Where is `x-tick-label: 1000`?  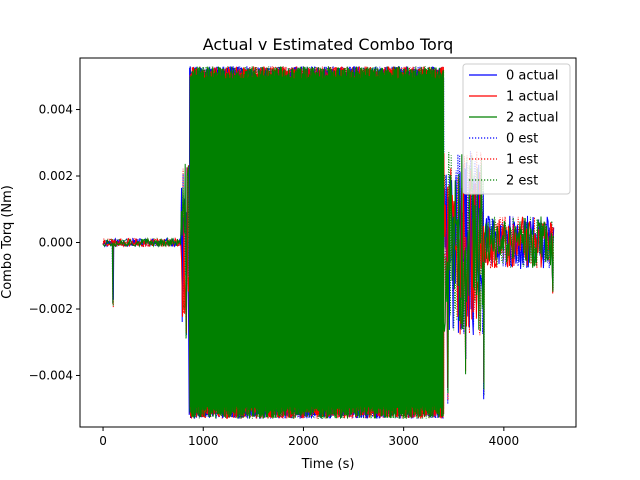
x-tick-label: 1000 is located at coordinates (203, 441).